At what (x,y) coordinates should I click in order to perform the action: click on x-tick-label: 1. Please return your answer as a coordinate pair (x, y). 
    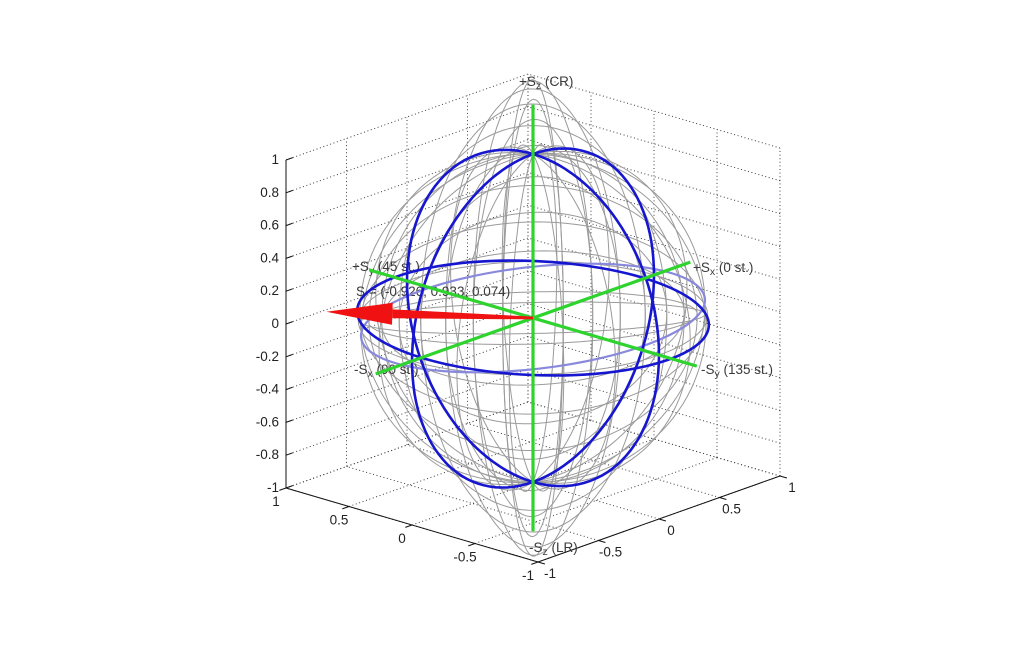
    Looking at the image, I should click on (792, 487).